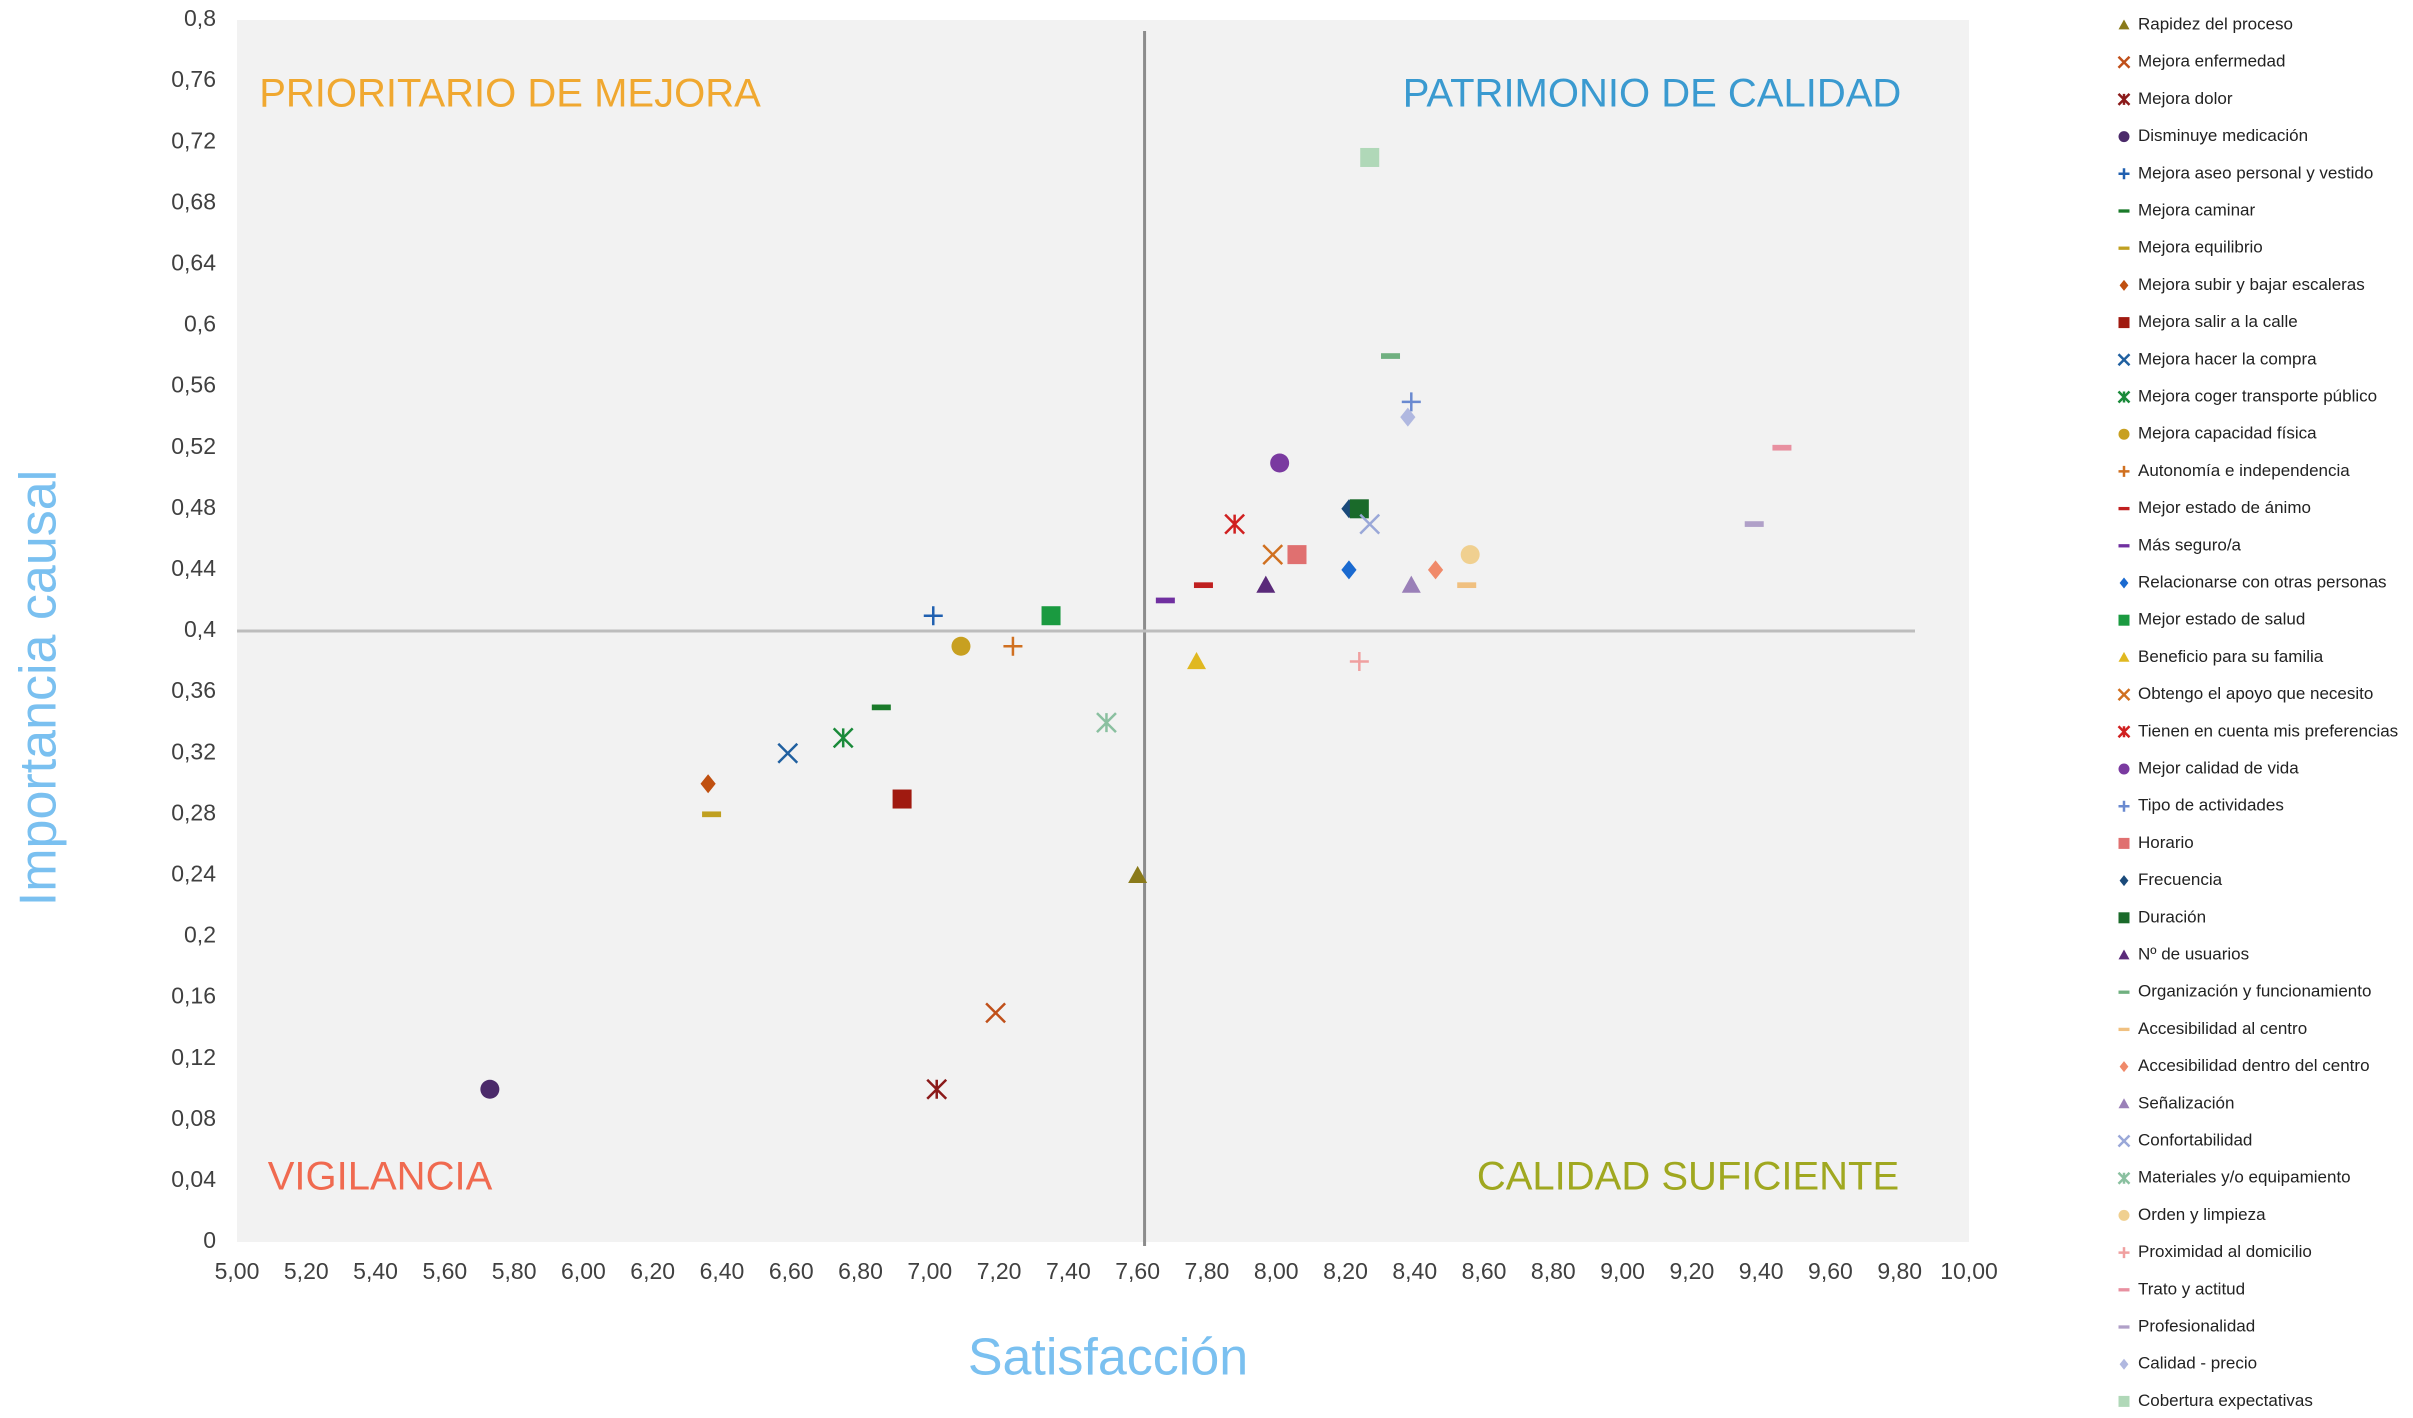  Describe the element at coordinates (2251, 284) in the screenshot. I see `legend-label: Mejora subir y bajar escaleras` at that location.